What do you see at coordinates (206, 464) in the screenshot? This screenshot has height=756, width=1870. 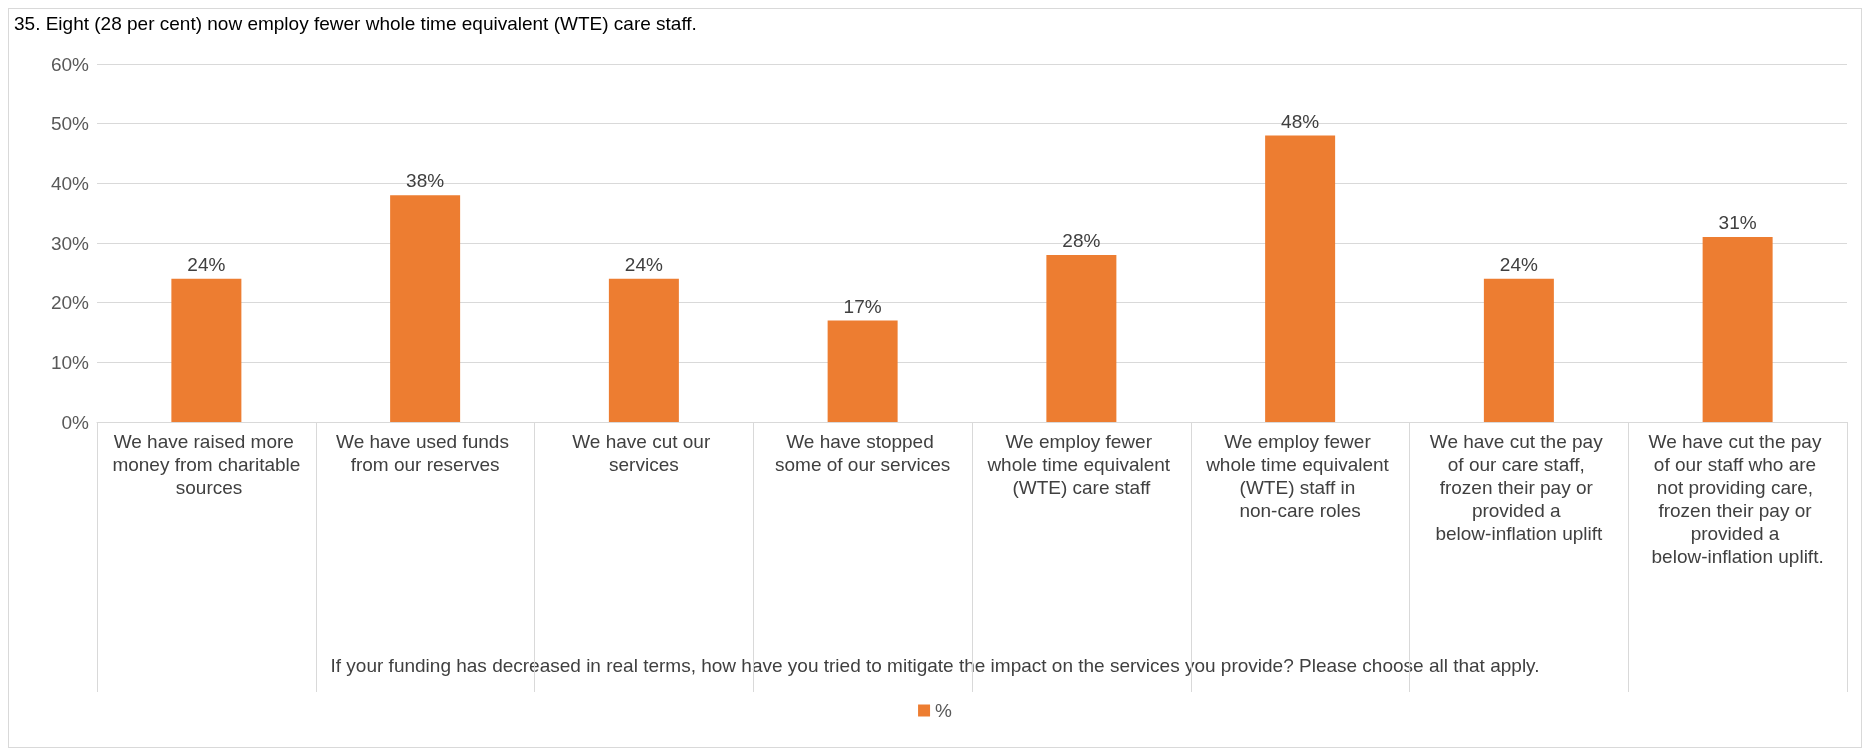 I see `x-tick-label: We have raised more money from charitable sources` at bounding box center [206, 464].